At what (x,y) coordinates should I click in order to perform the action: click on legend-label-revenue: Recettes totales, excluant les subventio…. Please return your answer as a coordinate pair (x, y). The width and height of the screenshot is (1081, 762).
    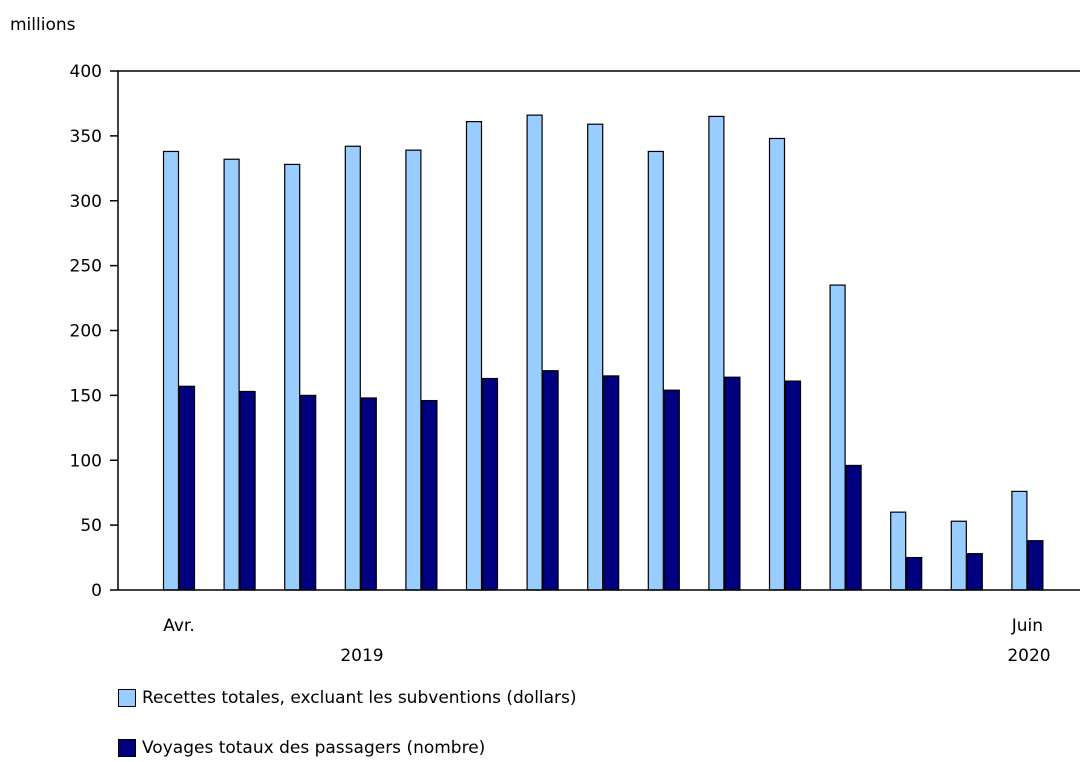
    Looking at the image, I should click on (359, 698).